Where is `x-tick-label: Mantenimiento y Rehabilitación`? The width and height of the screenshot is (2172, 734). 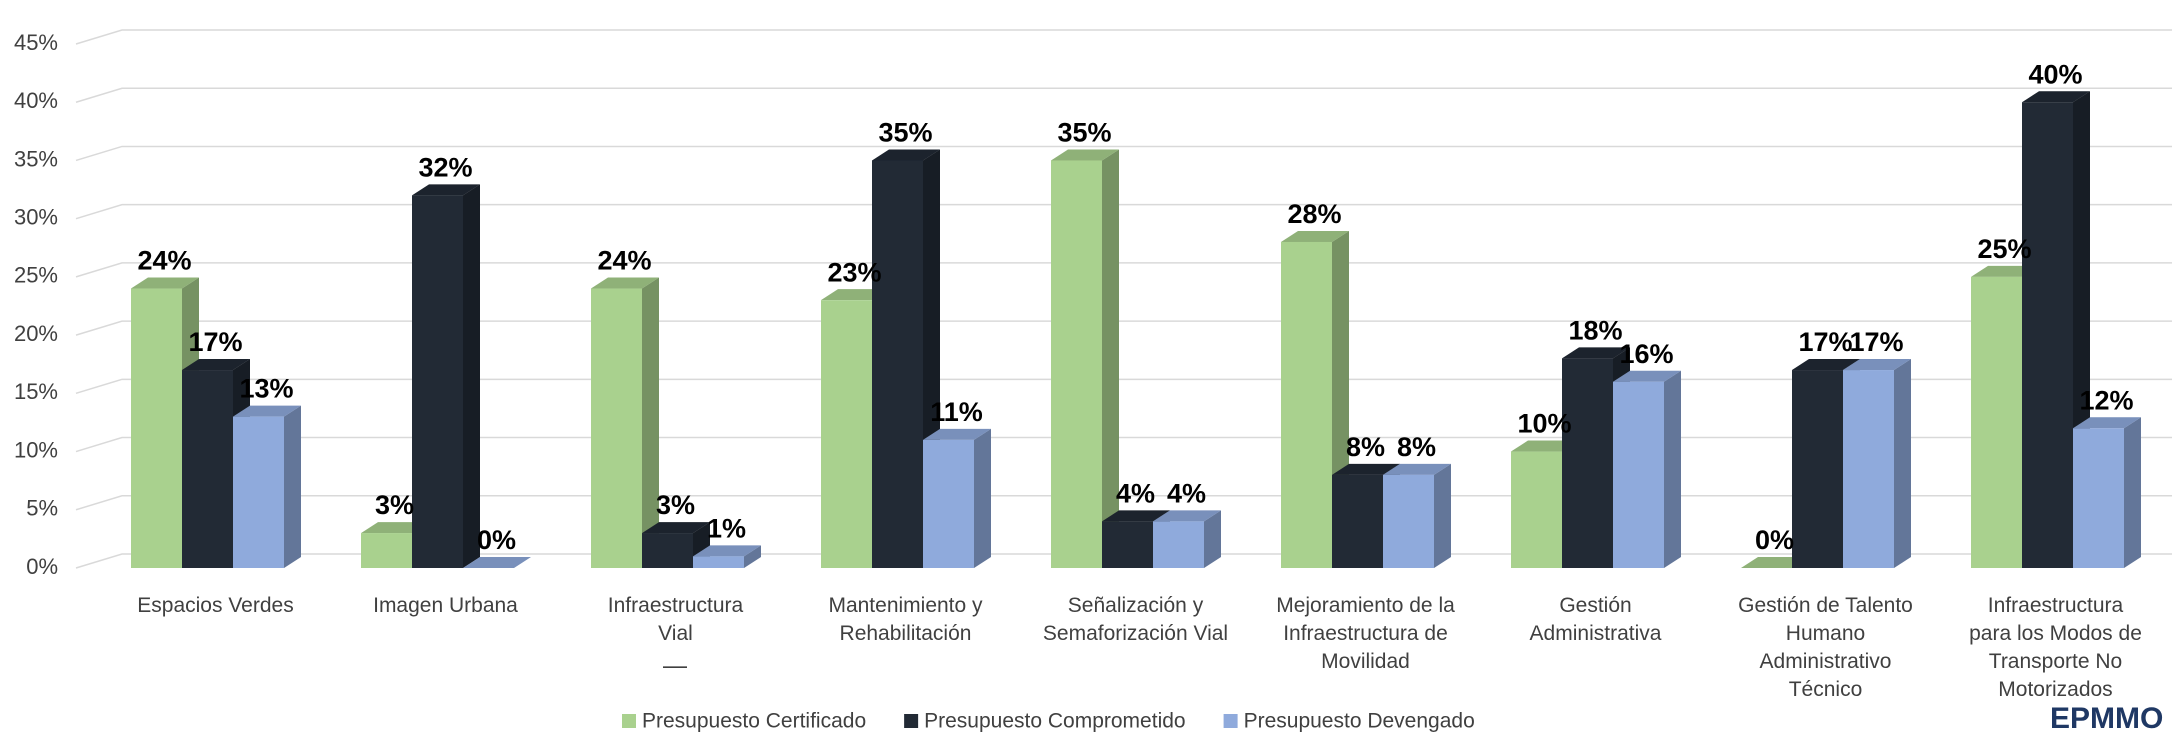
x-tick-label: Mantenimiento y Rehabilitación is located at coordinates (905, 619).